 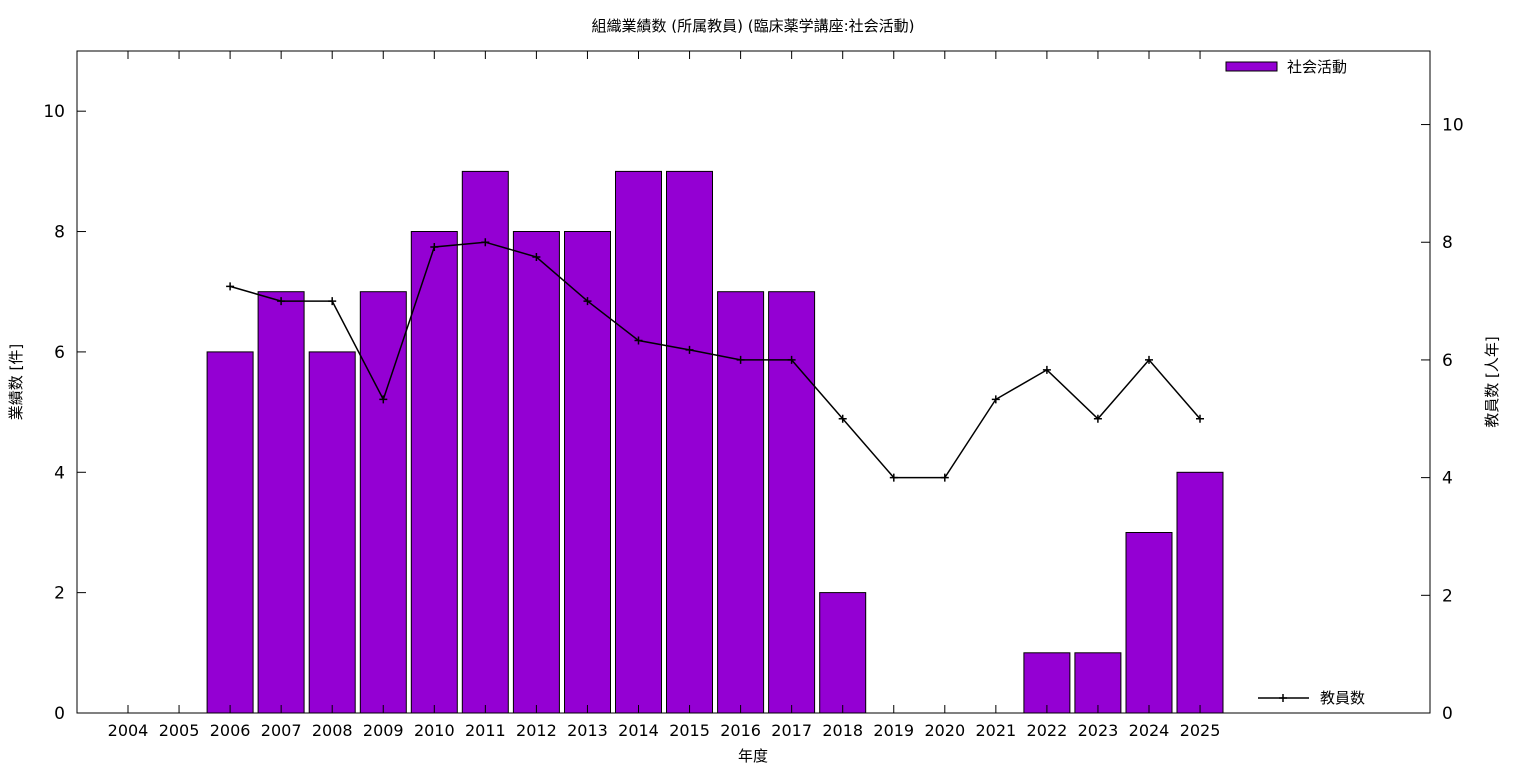 What do you see at coordinates (383, 730) in the screenshot?
I see `x-tick-label: 2009` at bounding box center [383, 730].